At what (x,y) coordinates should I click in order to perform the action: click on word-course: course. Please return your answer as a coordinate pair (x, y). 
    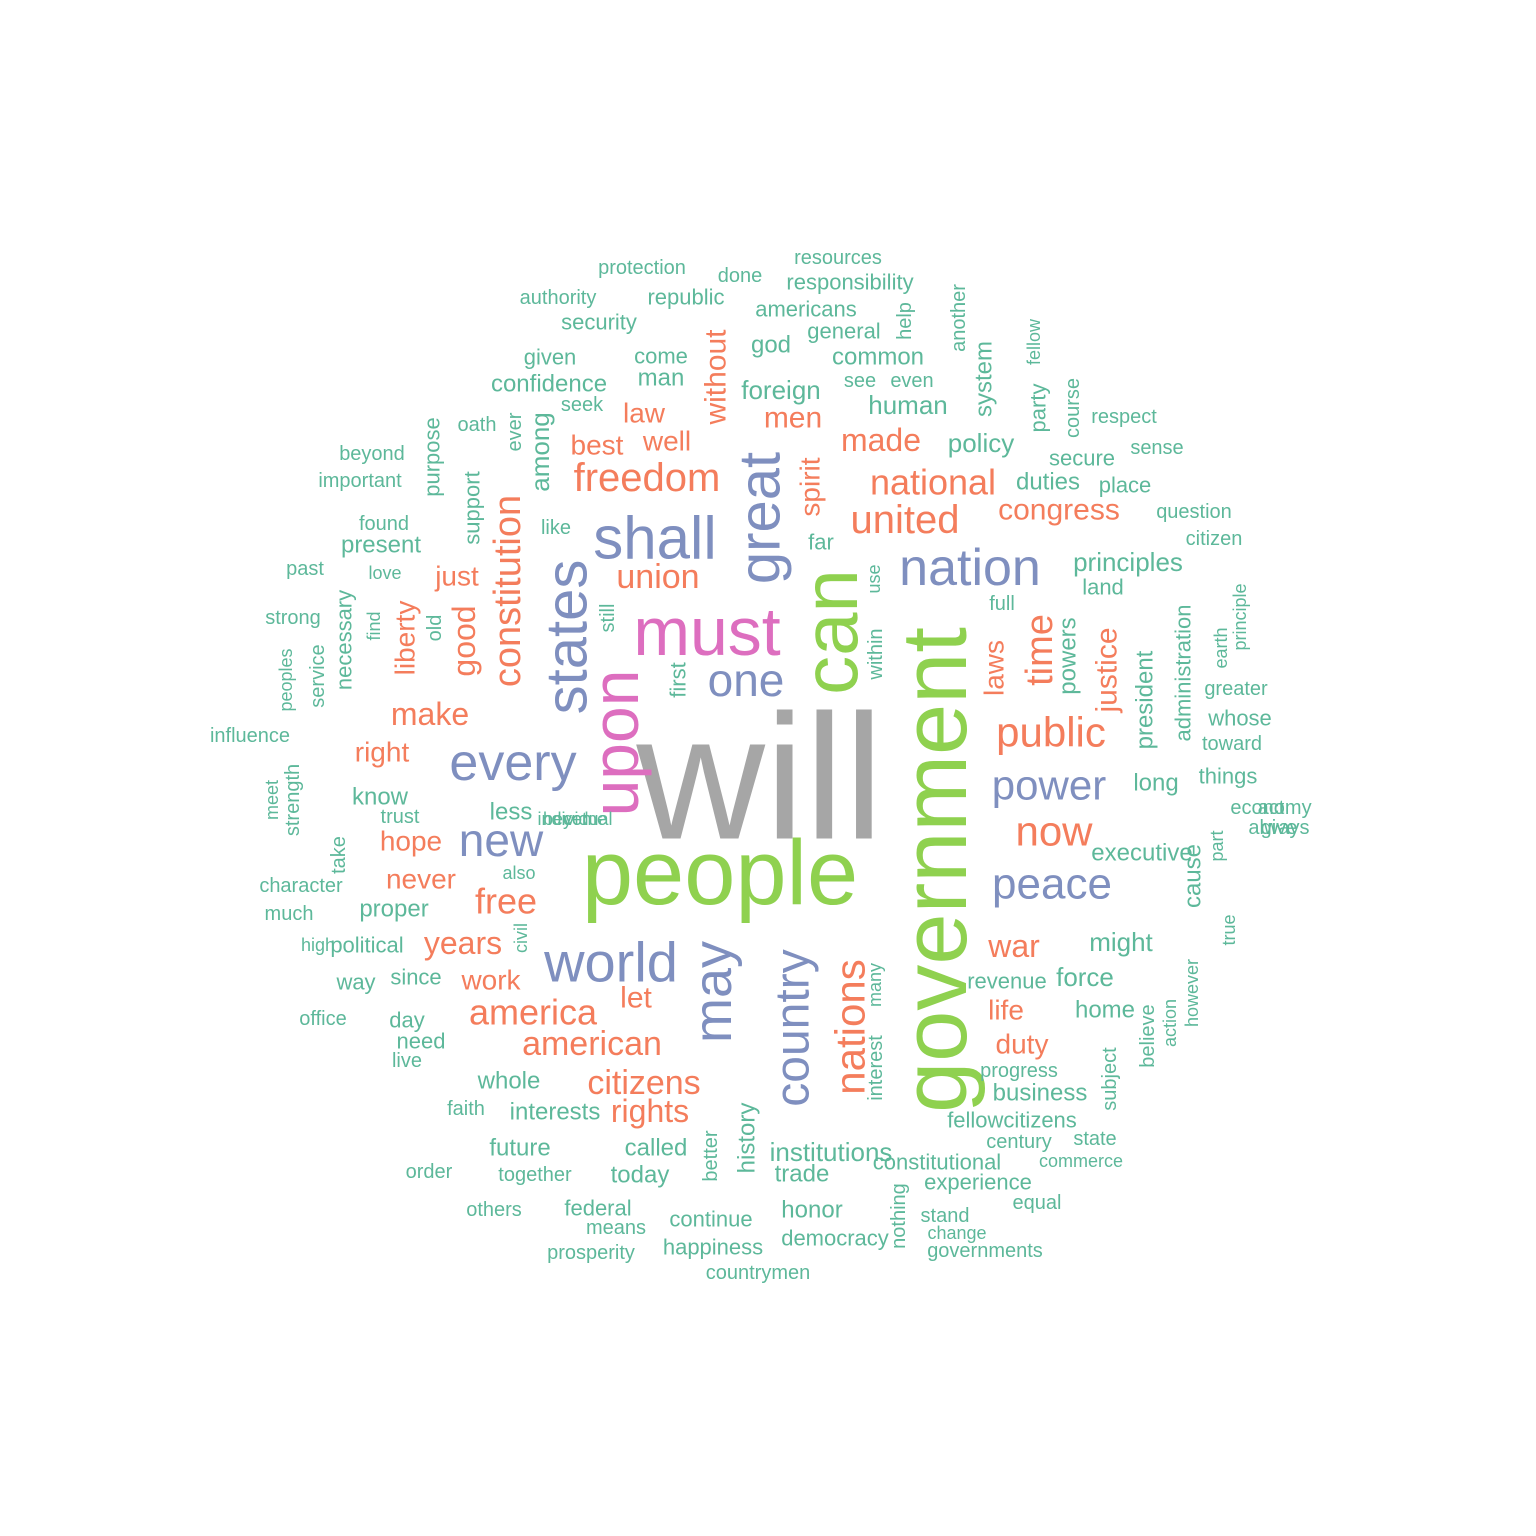
    Looking at the image, I should click on (1073, 408).